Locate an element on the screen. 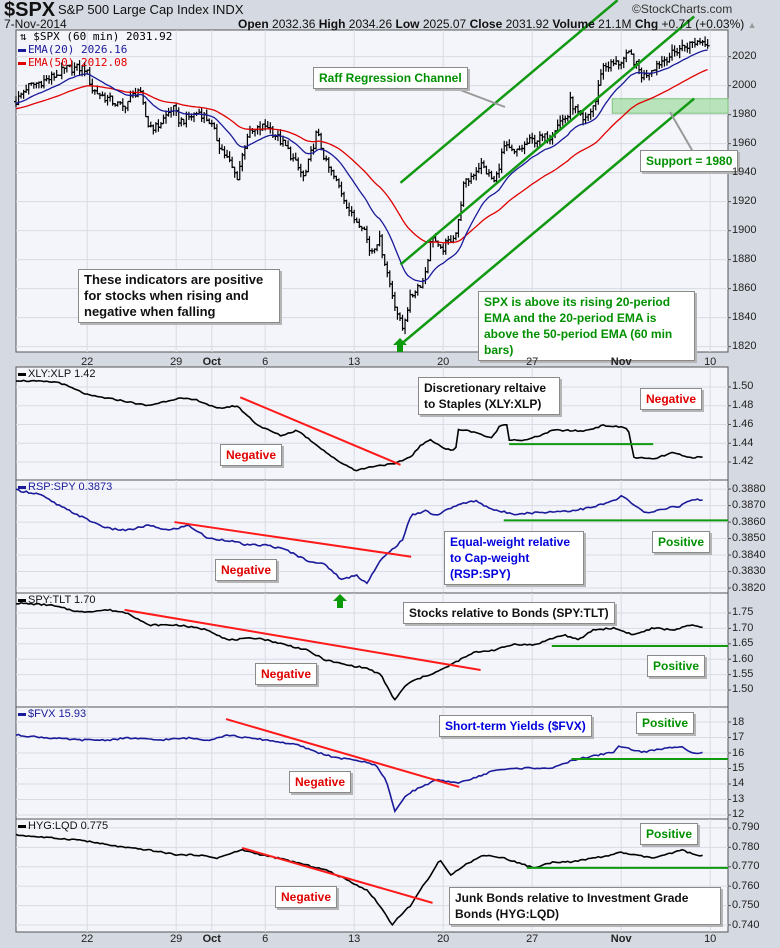 This screenshot has height=948, width=780. xlyxlp-status-right: Negative is located at coordinates (671, 399).